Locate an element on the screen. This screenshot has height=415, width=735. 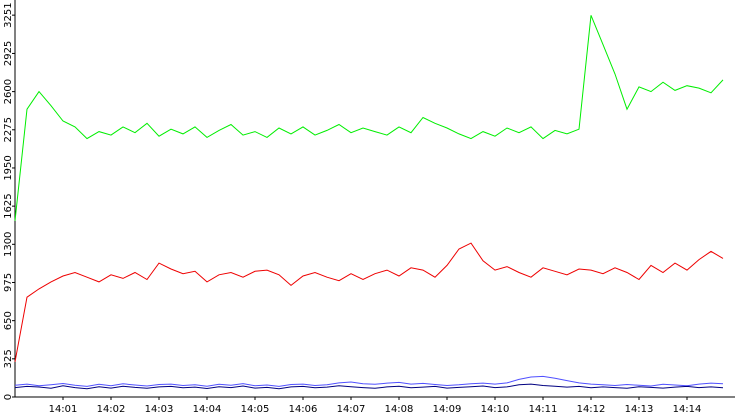
x-tick-label: 14:06 is located at coordinates (303, 409).